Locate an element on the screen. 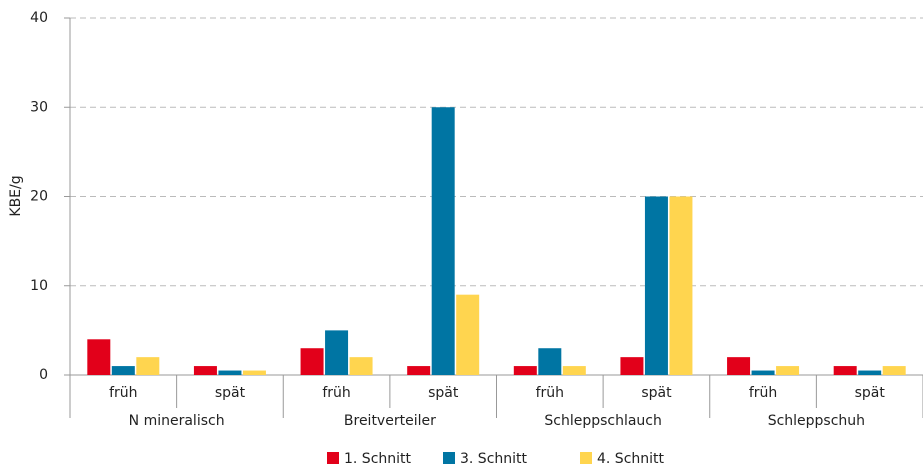 This screenshot has width=923, height=469. y-axis-label: KBE/g is located at coordinates (16, 195).